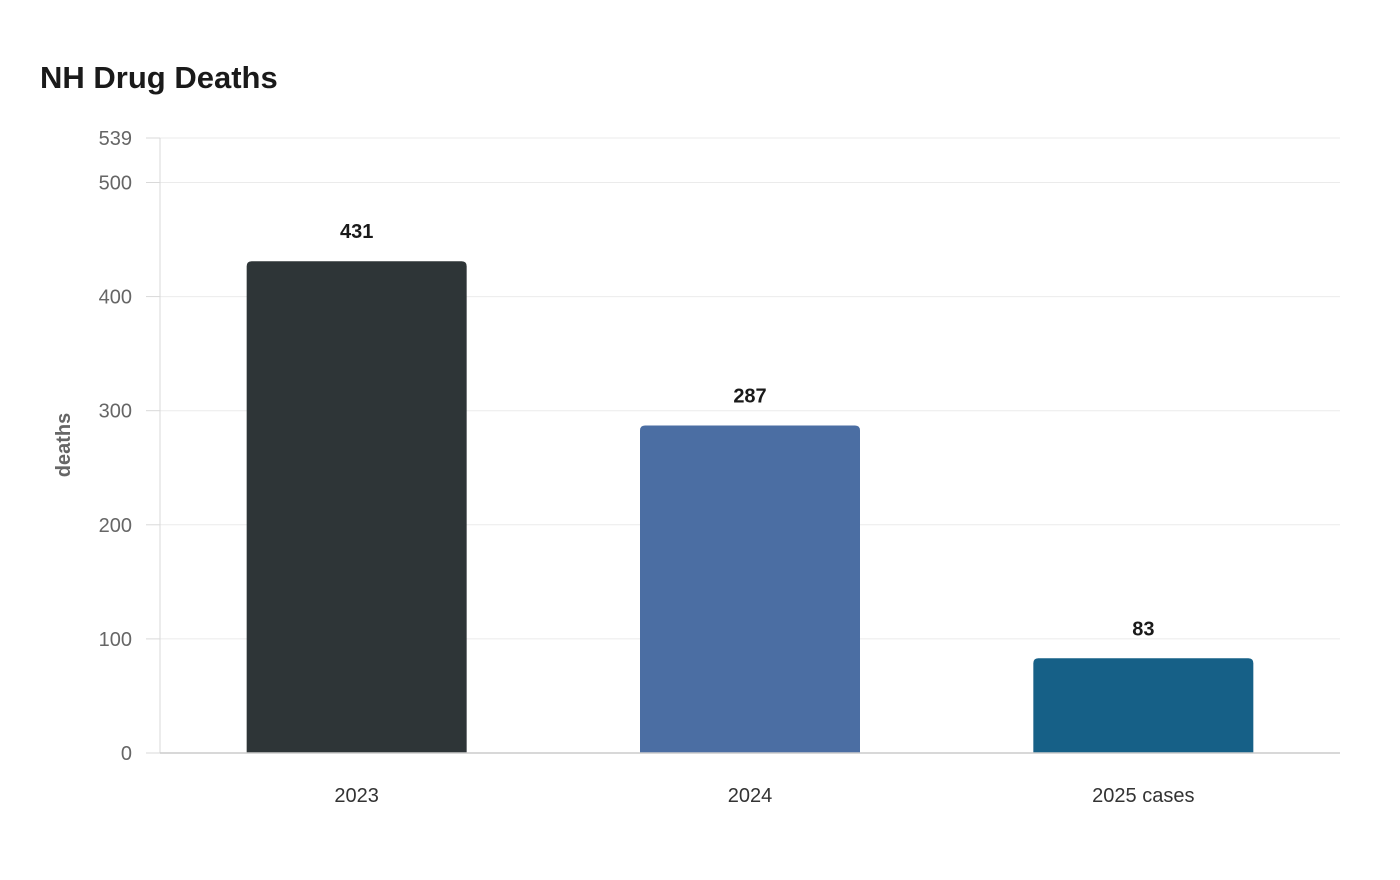  What do you see at coordinates (750, 589) in the screenshot?
I see `bar-2024` at bounding box center [750, 589].